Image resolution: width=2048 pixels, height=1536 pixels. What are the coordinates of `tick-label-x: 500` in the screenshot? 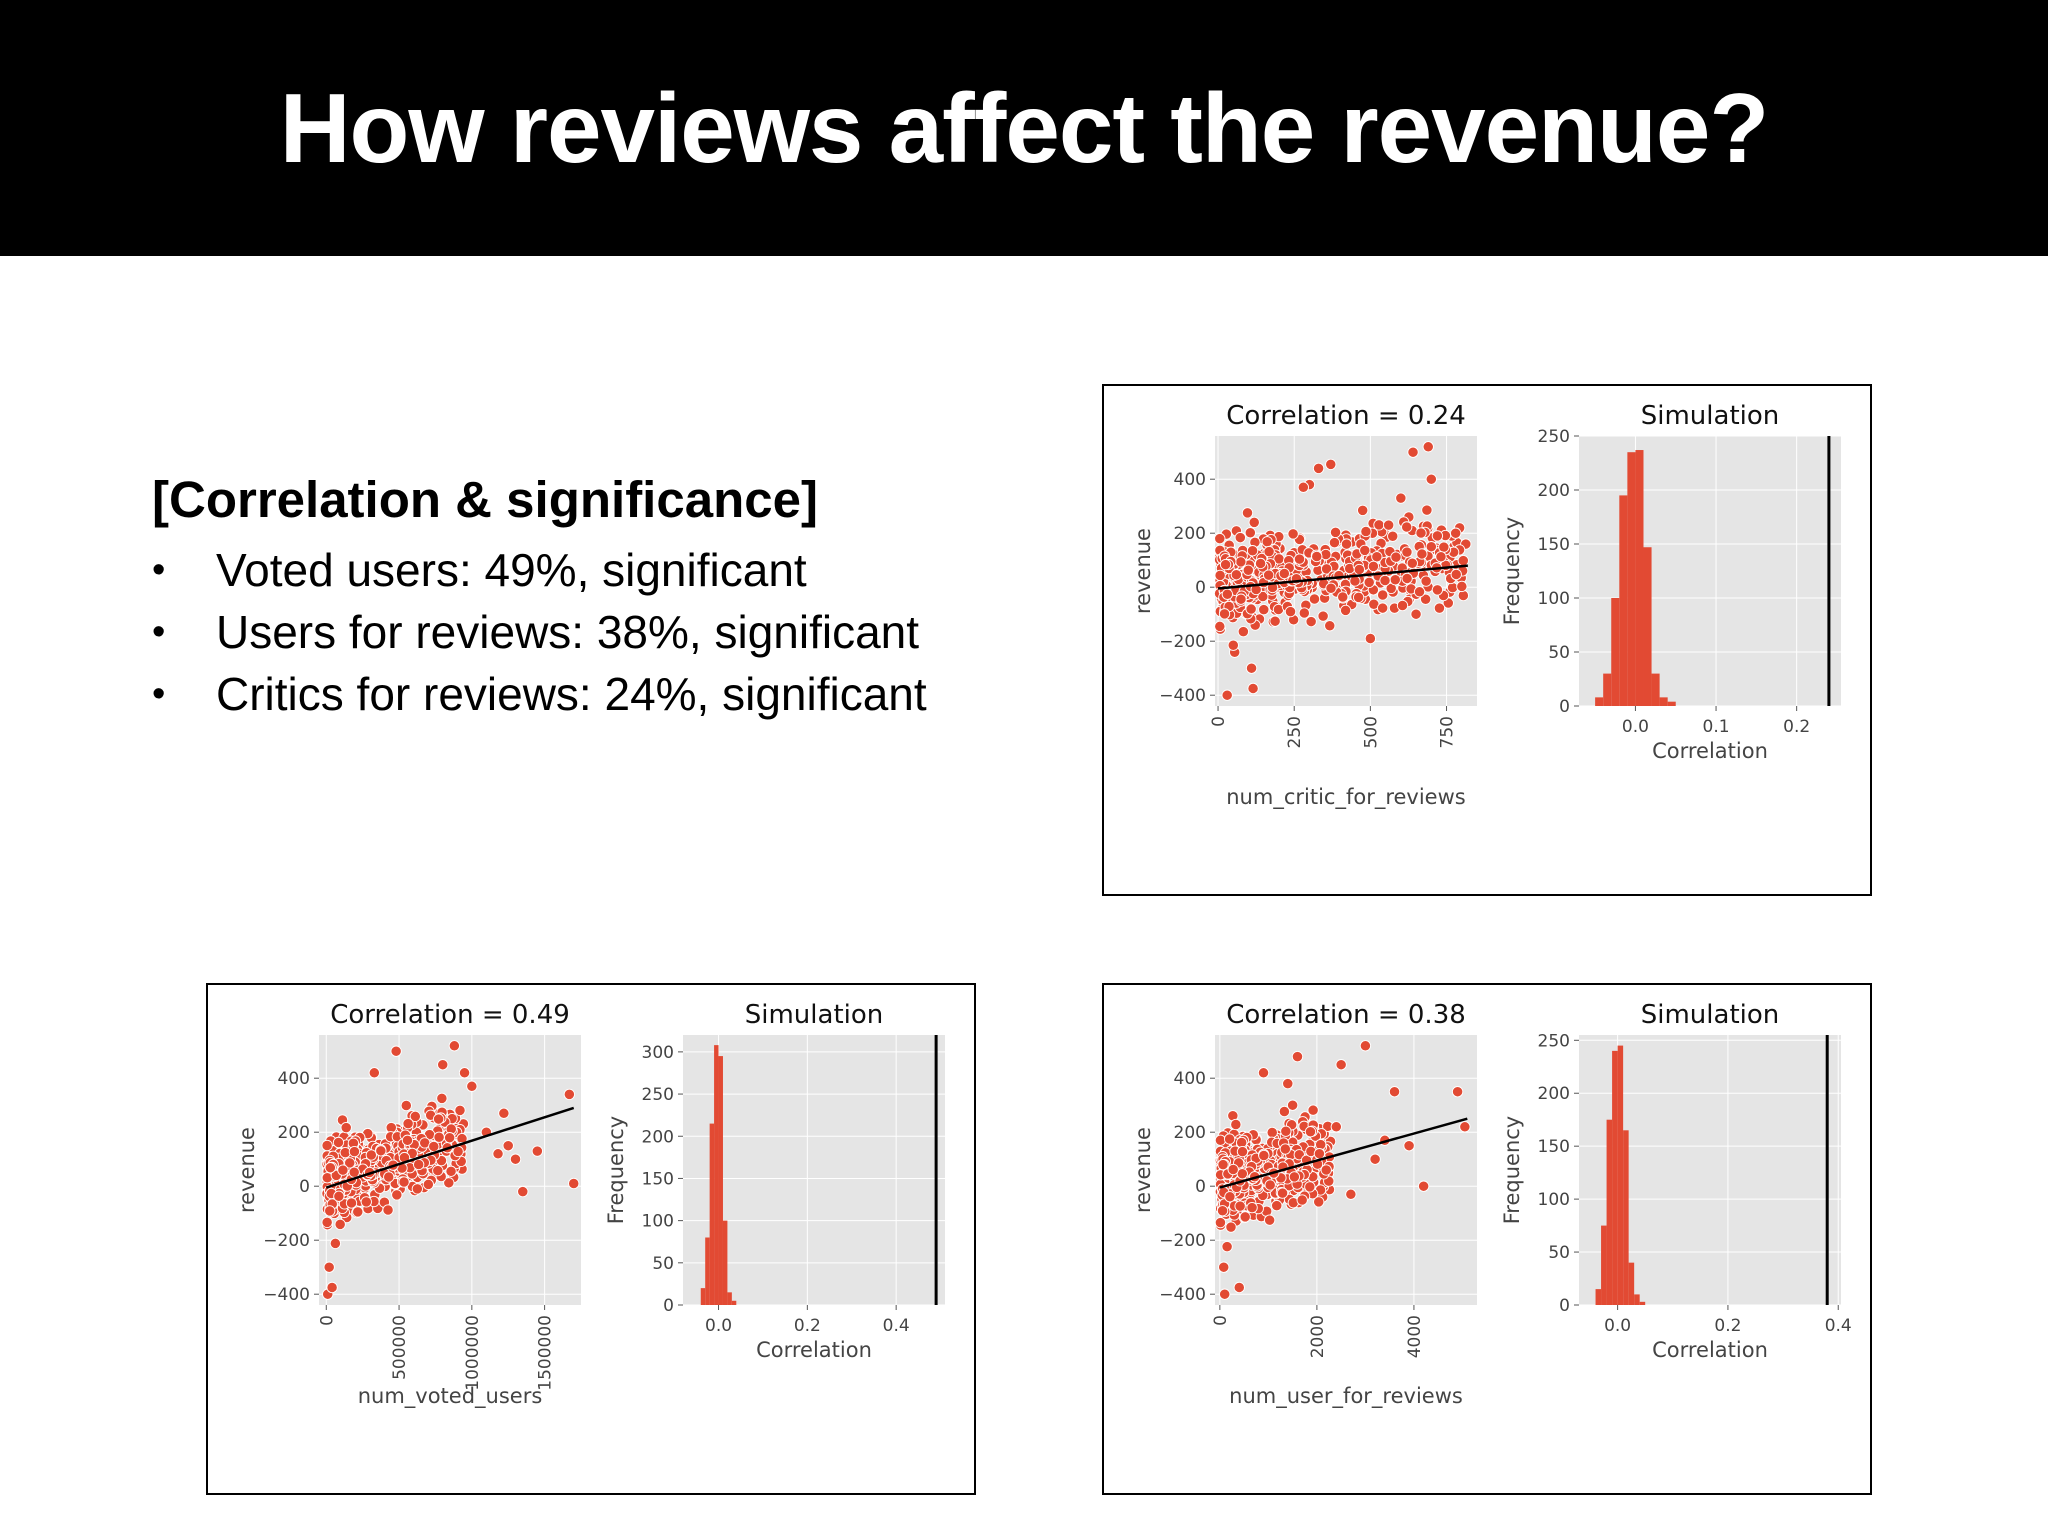 It's located at (1371, 732).